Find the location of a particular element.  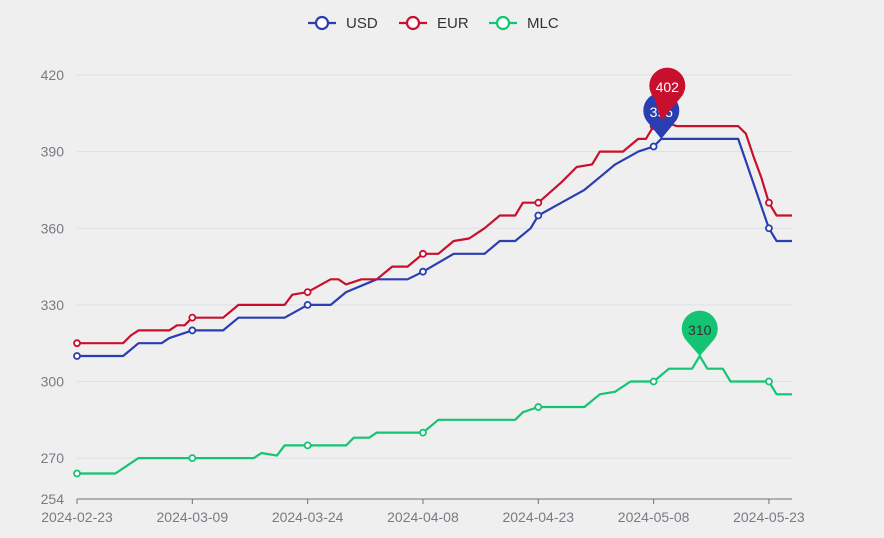

x-tick-label: 2024-03-24 is located at coordinates (308, 517).